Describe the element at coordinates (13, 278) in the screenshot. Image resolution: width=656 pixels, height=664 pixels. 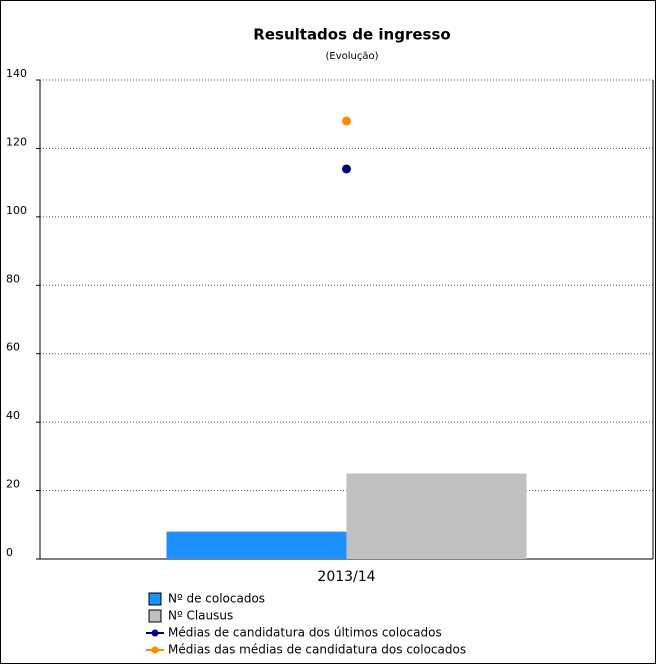
I see `y-tick-label: 80` at that location.